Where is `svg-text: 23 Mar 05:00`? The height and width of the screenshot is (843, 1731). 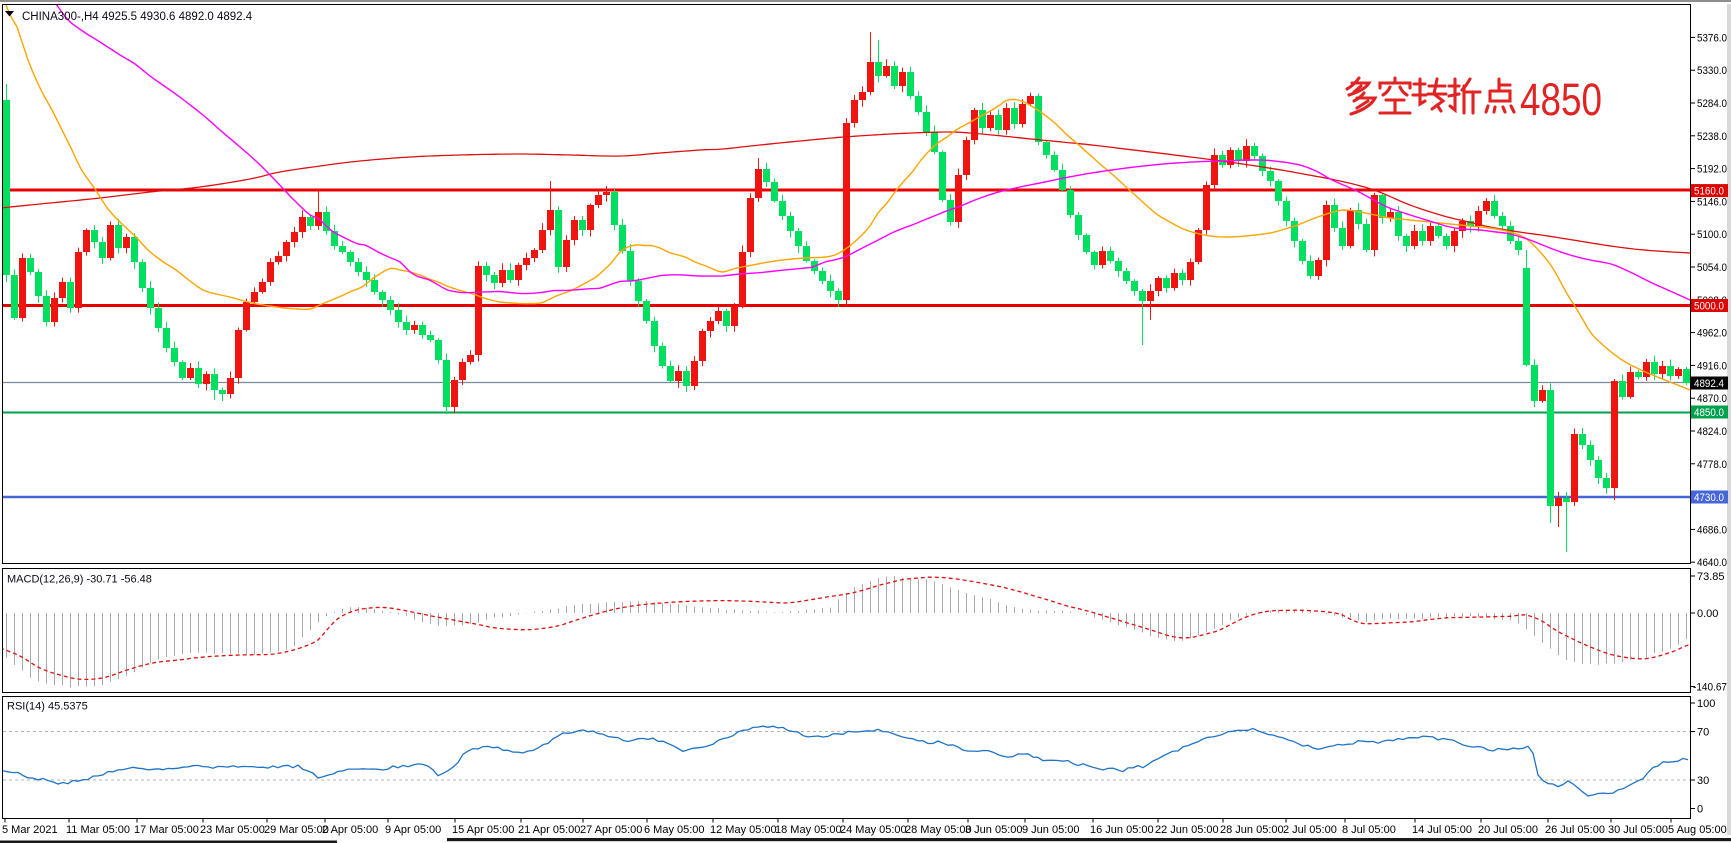
svg-text: 23 Mar 05:00 is located at coordinates (232, 830).